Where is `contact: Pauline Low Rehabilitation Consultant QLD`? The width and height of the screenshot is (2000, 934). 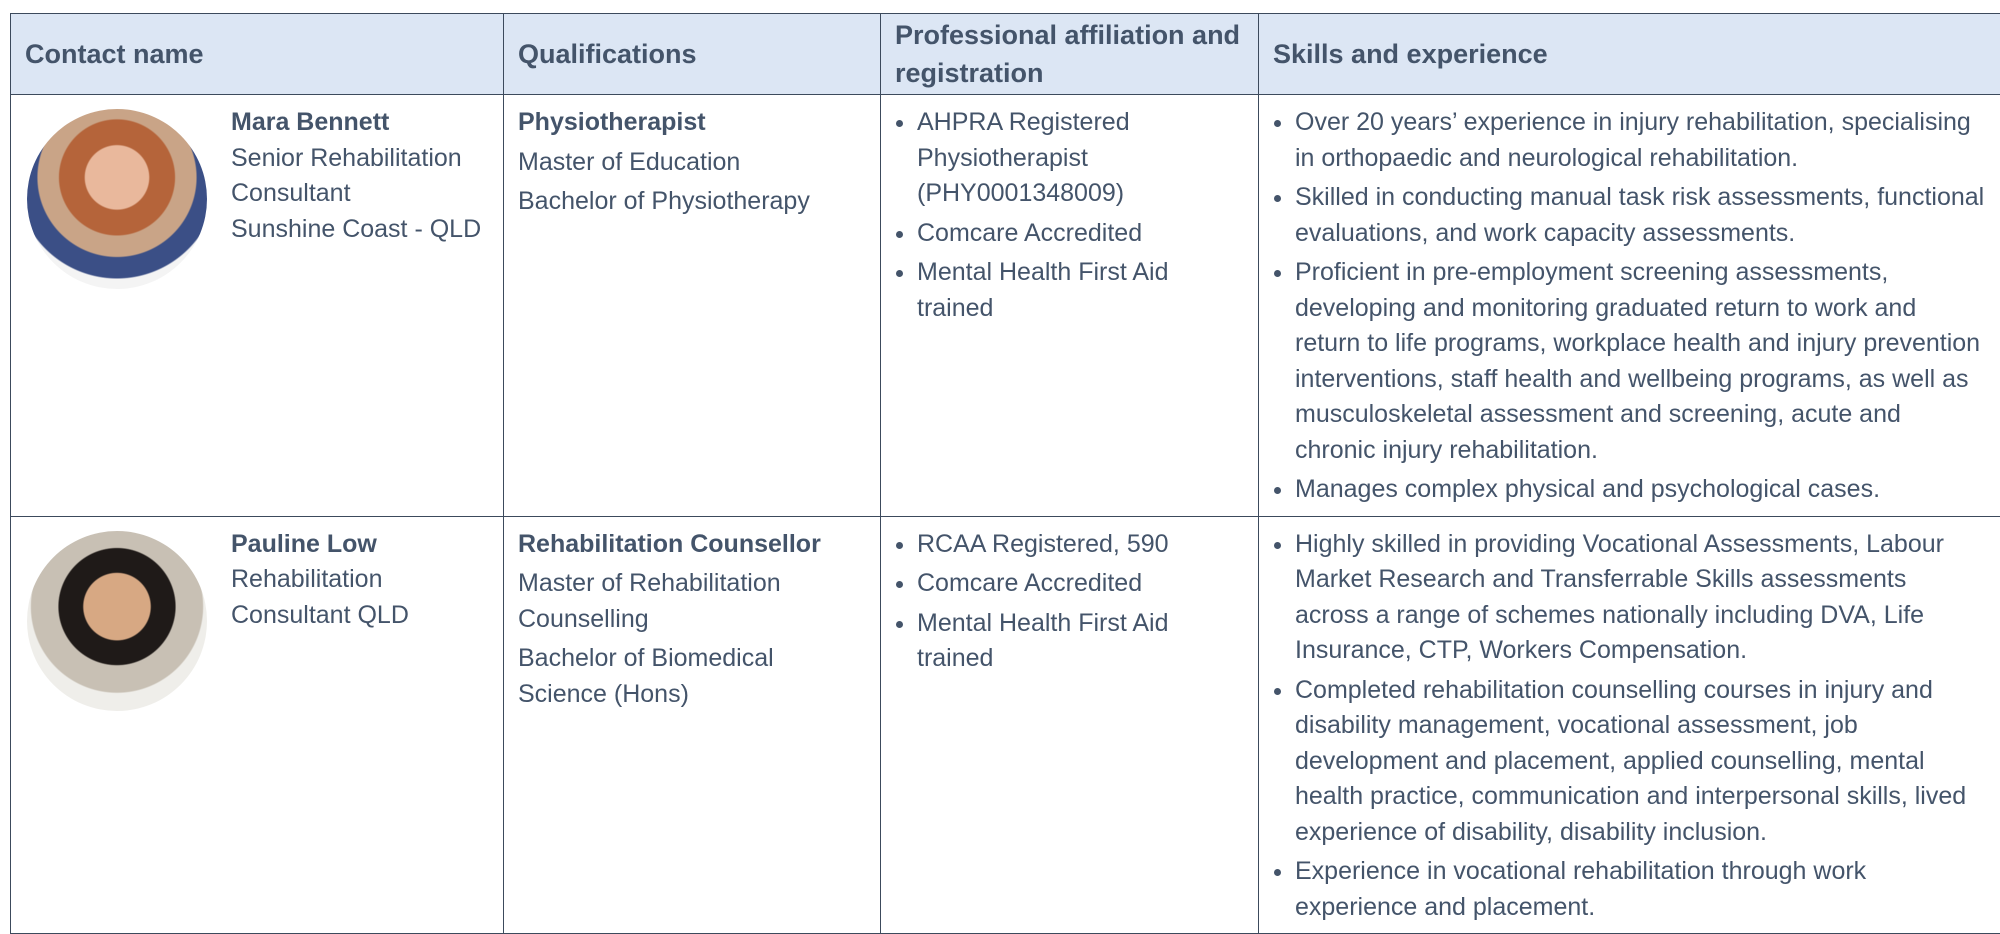 contact: Pauline Low Rehabilitation Consultant QLD is located at coordinates (257, 619).